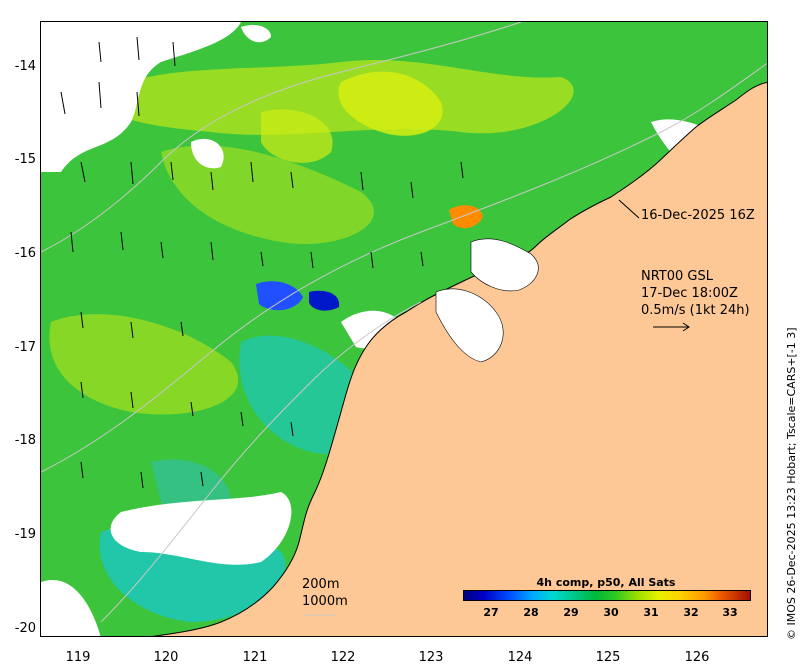 Image resolution: width=810 pixels, height=672 pixels. I want to click on cold-blue-patch, so click(279, 296).